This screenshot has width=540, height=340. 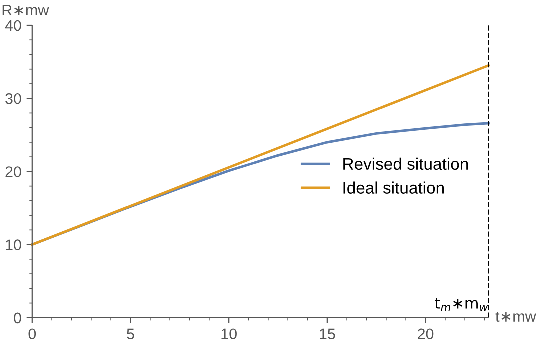 What do you see at coordinates (426, 334) in the screenshot?
I see `x-tick-label: 20` at bounding box center [426, 334].